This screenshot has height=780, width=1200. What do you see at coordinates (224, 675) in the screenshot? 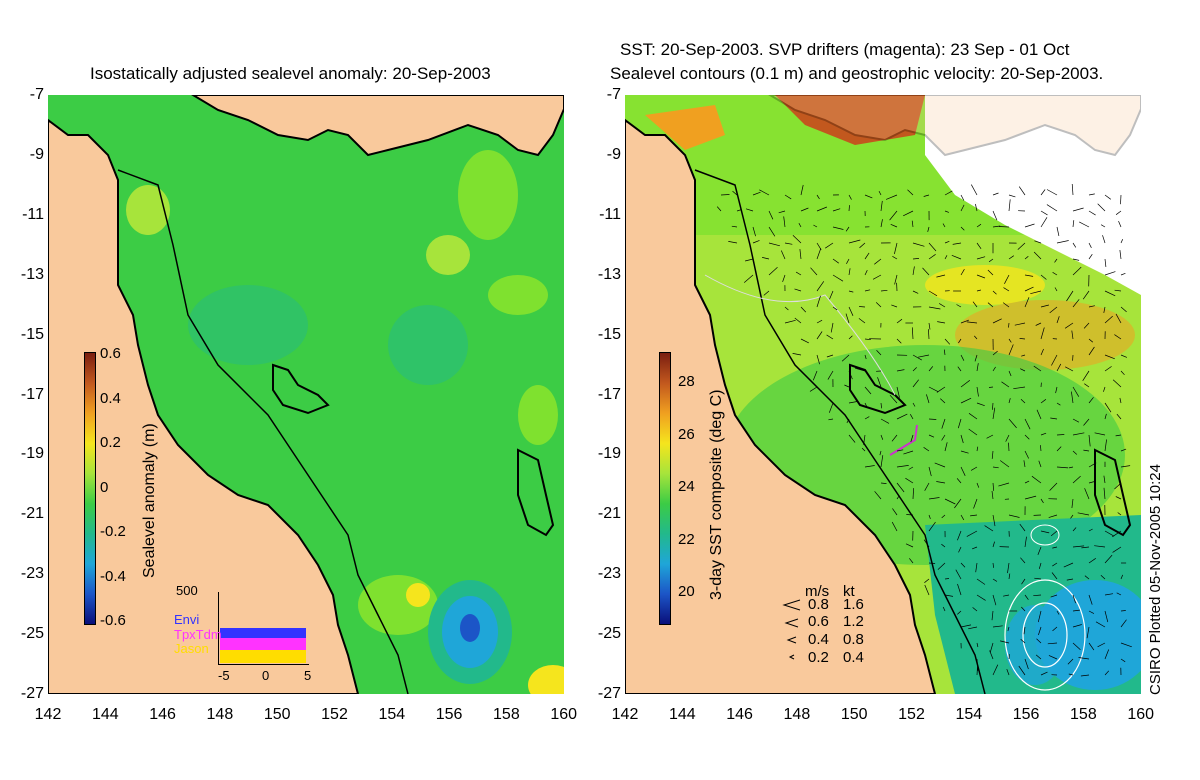
I see `inset-xtick: -5` at bounding box center [224, 675].